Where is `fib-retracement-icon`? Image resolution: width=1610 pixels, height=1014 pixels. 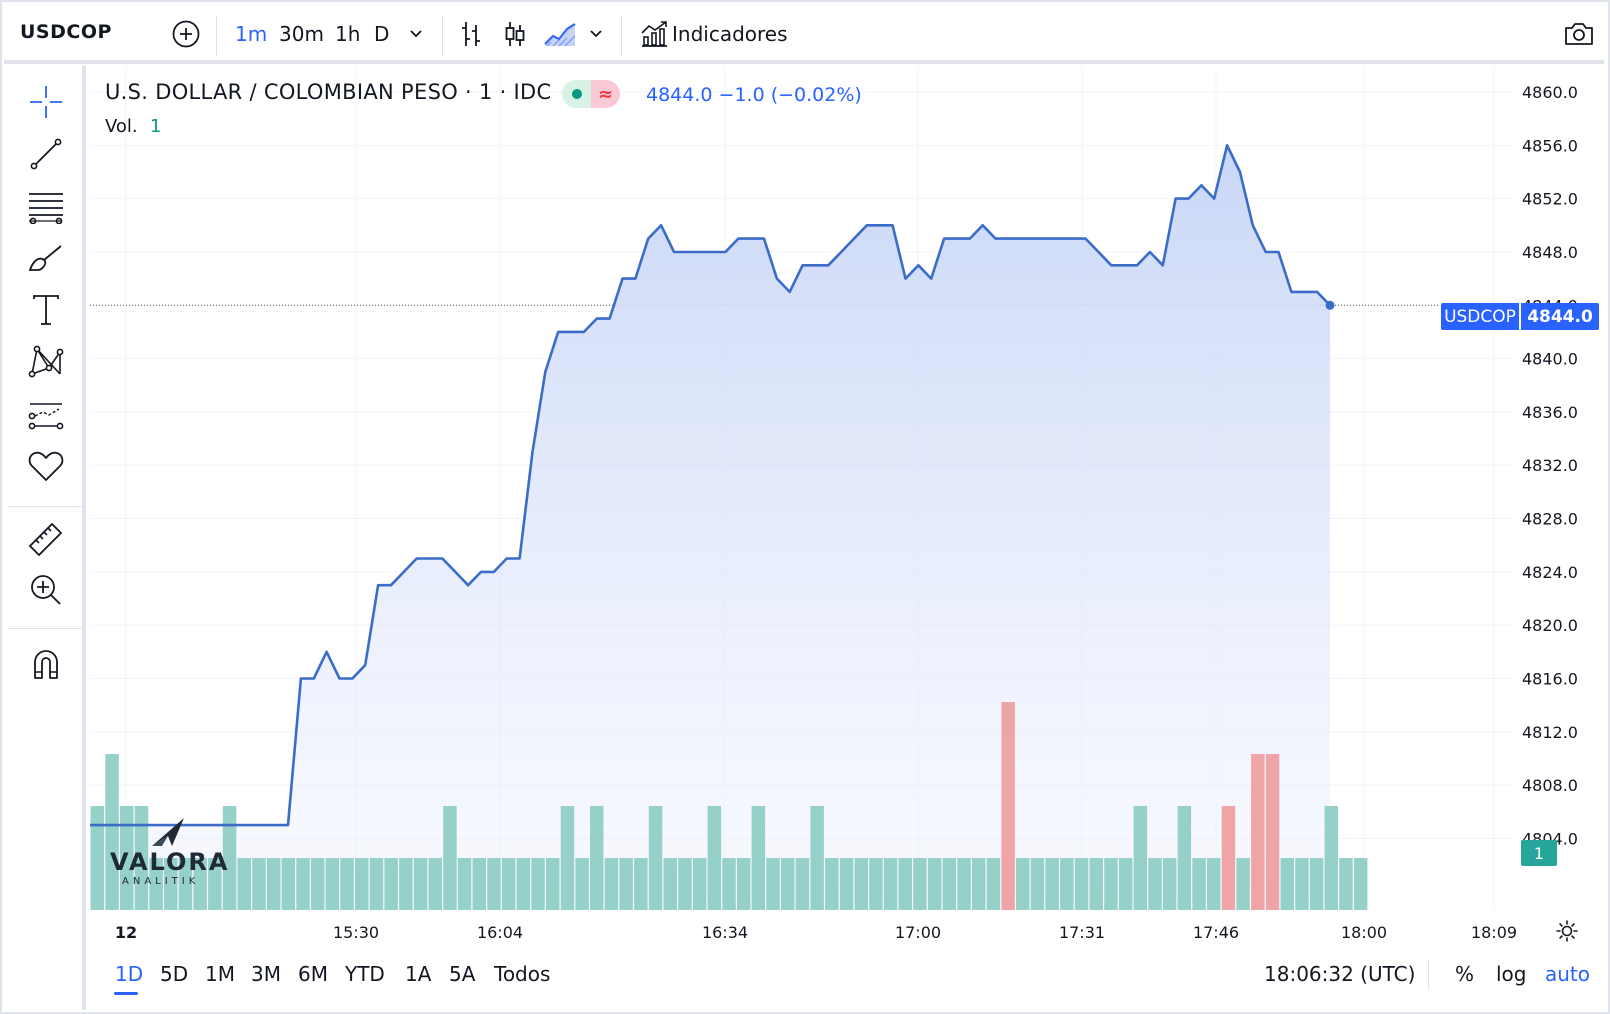 fib-retracement-icon is located at coordinates (46, 206).